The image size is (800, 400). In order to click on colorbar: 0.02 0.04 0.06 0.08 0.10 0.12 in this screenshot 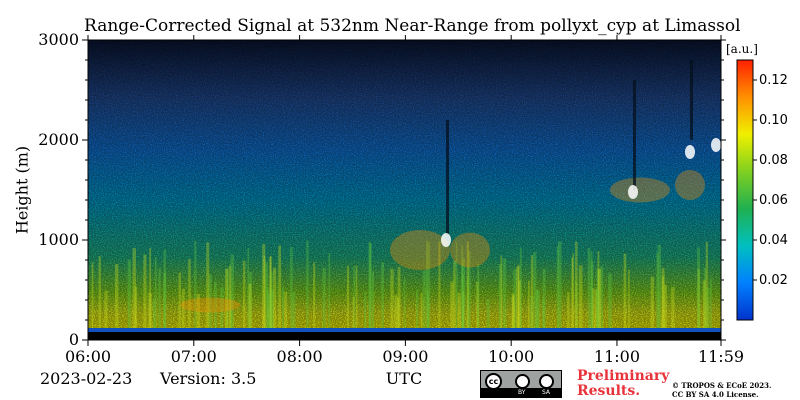, I will do `click(762, 190)`.